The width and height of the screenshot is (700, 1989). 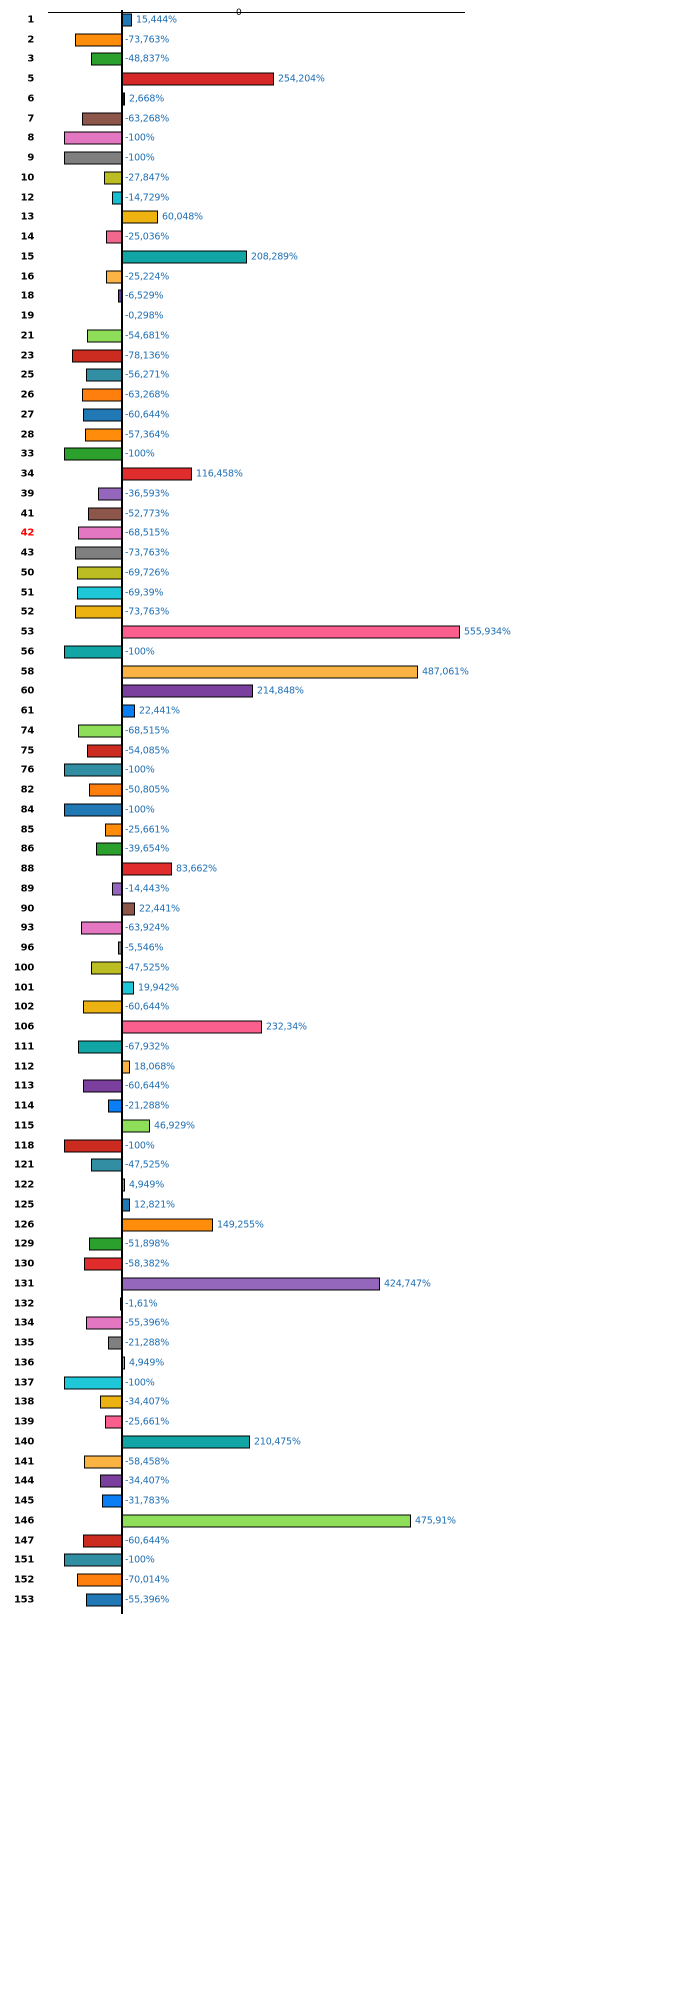 What do you see at coordinates (350, 988) in the screenshot?
I see `bar-row: 101 19,942%` at bounding box center [350, 988].